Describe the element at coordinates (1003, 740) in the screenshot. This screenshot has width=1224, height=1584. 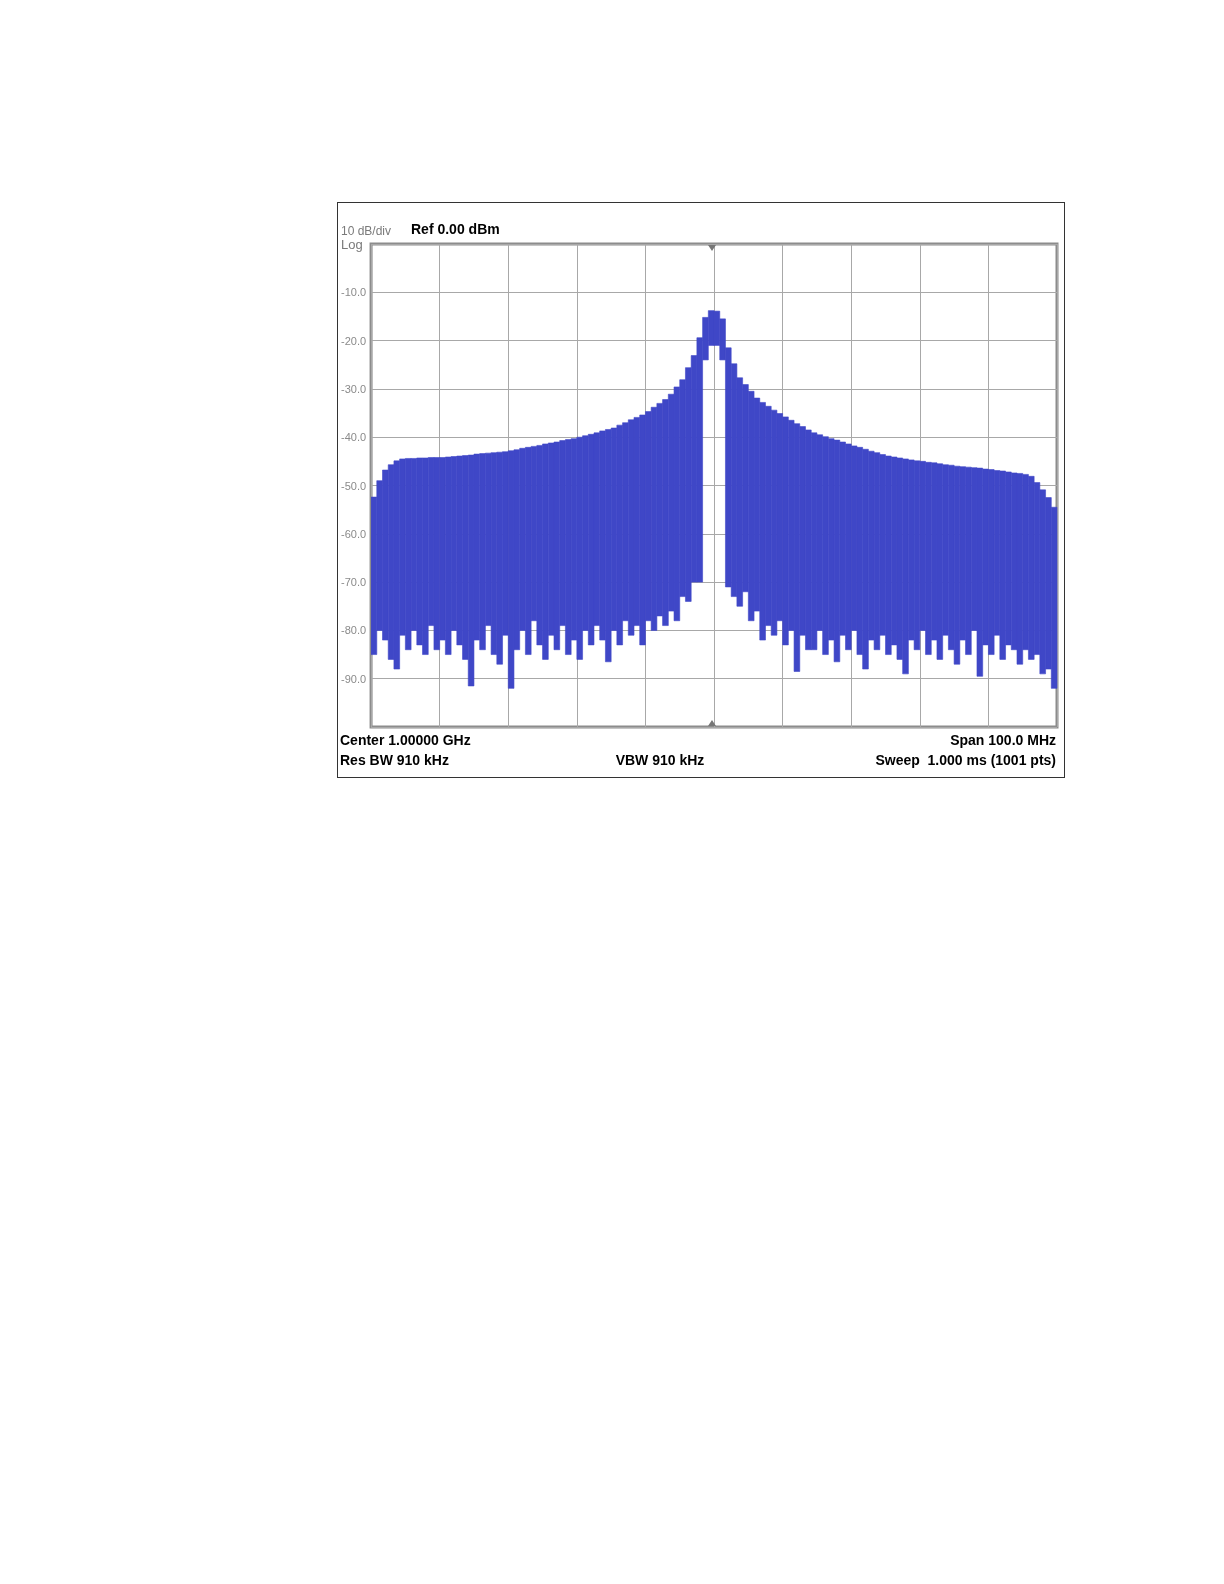
I see `text: Span 100.0 MHz` at that location.